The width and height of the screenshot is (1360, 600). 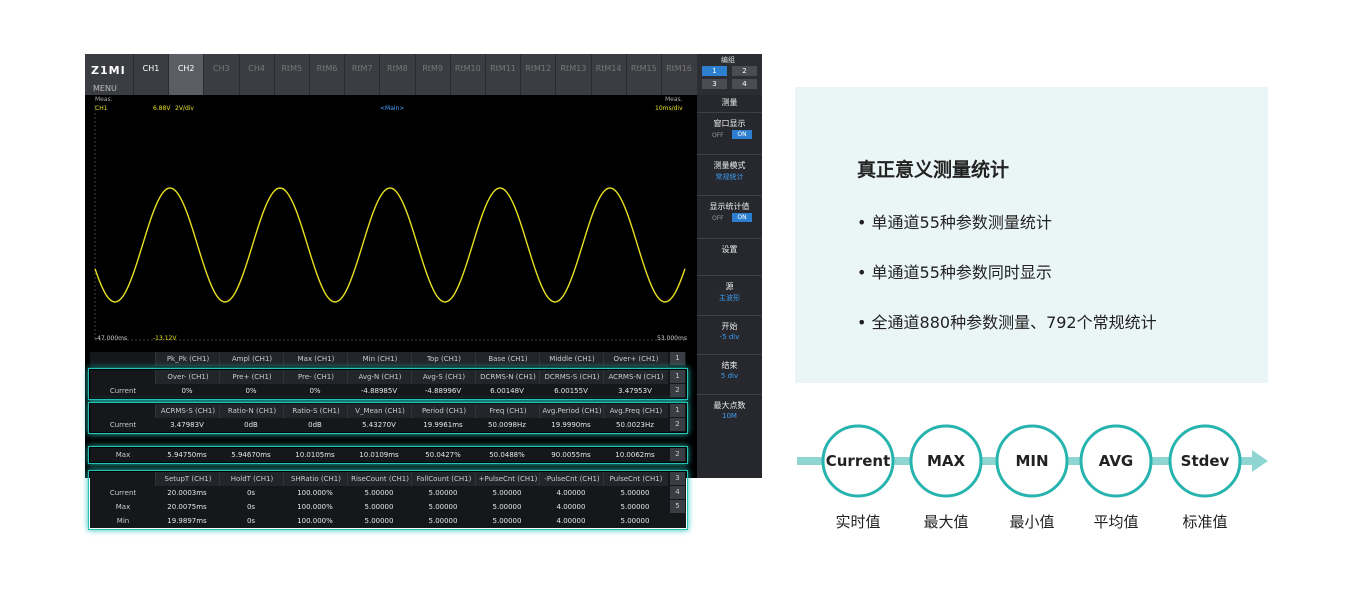 I want to click on table-highlight, so click(x=388, y=455).